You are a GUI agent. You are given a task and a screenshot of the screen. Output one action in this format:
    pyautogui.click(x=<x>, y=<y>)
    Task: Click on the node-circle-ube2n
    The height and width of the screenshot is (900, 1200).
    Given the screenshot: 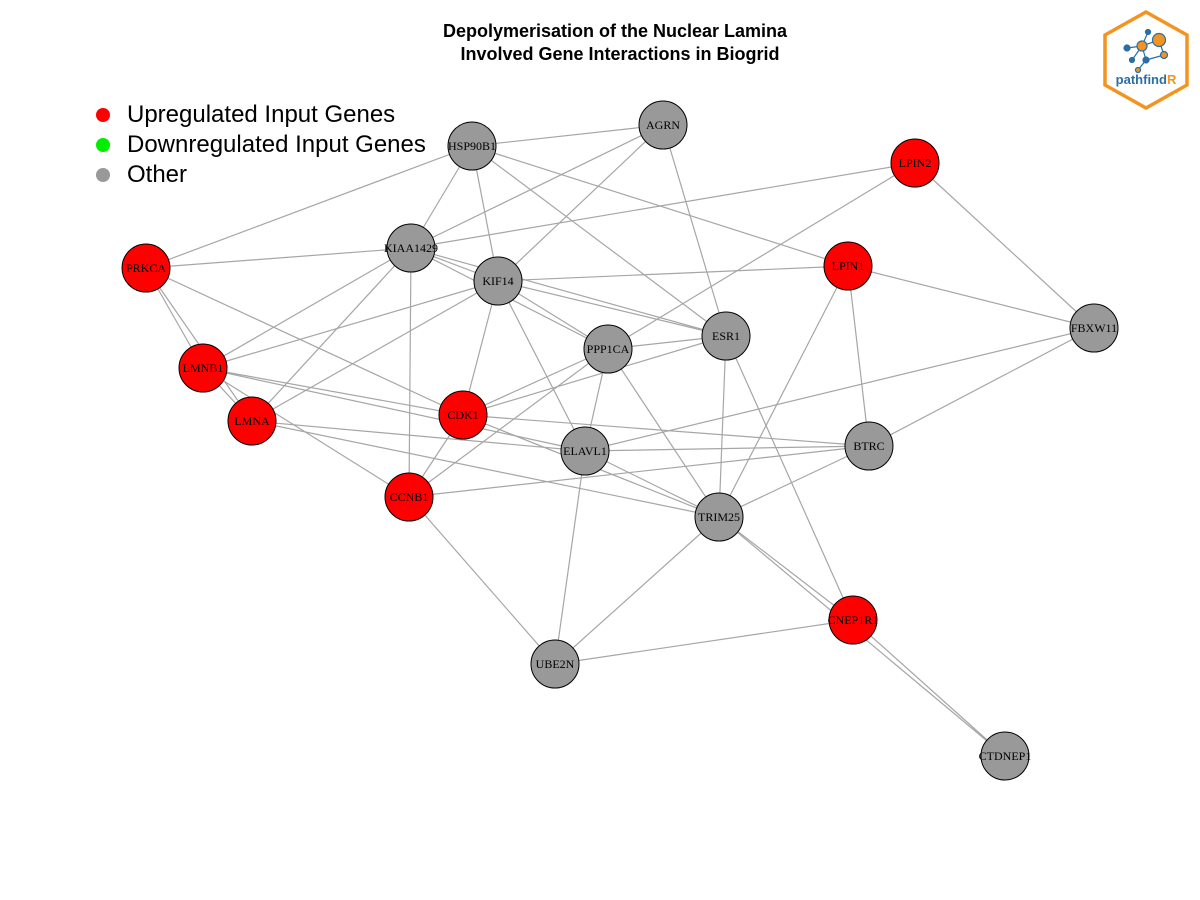 What is the action you would take?
    pyautogui.click(x=555, y=664)
    